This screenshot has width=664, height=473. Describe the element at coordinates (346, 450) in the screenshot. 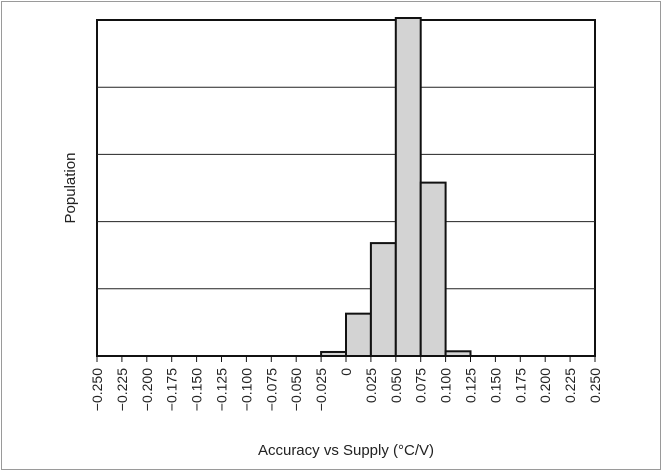

I see `x-axis-label: Accuracy vs Supply (°C/V)` at that location.